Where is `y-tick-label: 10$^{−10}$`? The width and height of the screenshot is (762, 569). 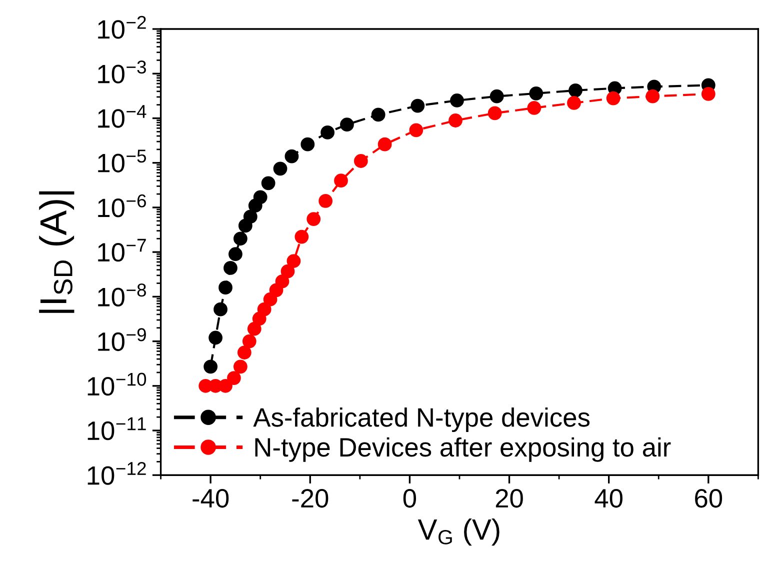 y-tick-label: 10$^{−10}$ is located at coordinates (117, 384).